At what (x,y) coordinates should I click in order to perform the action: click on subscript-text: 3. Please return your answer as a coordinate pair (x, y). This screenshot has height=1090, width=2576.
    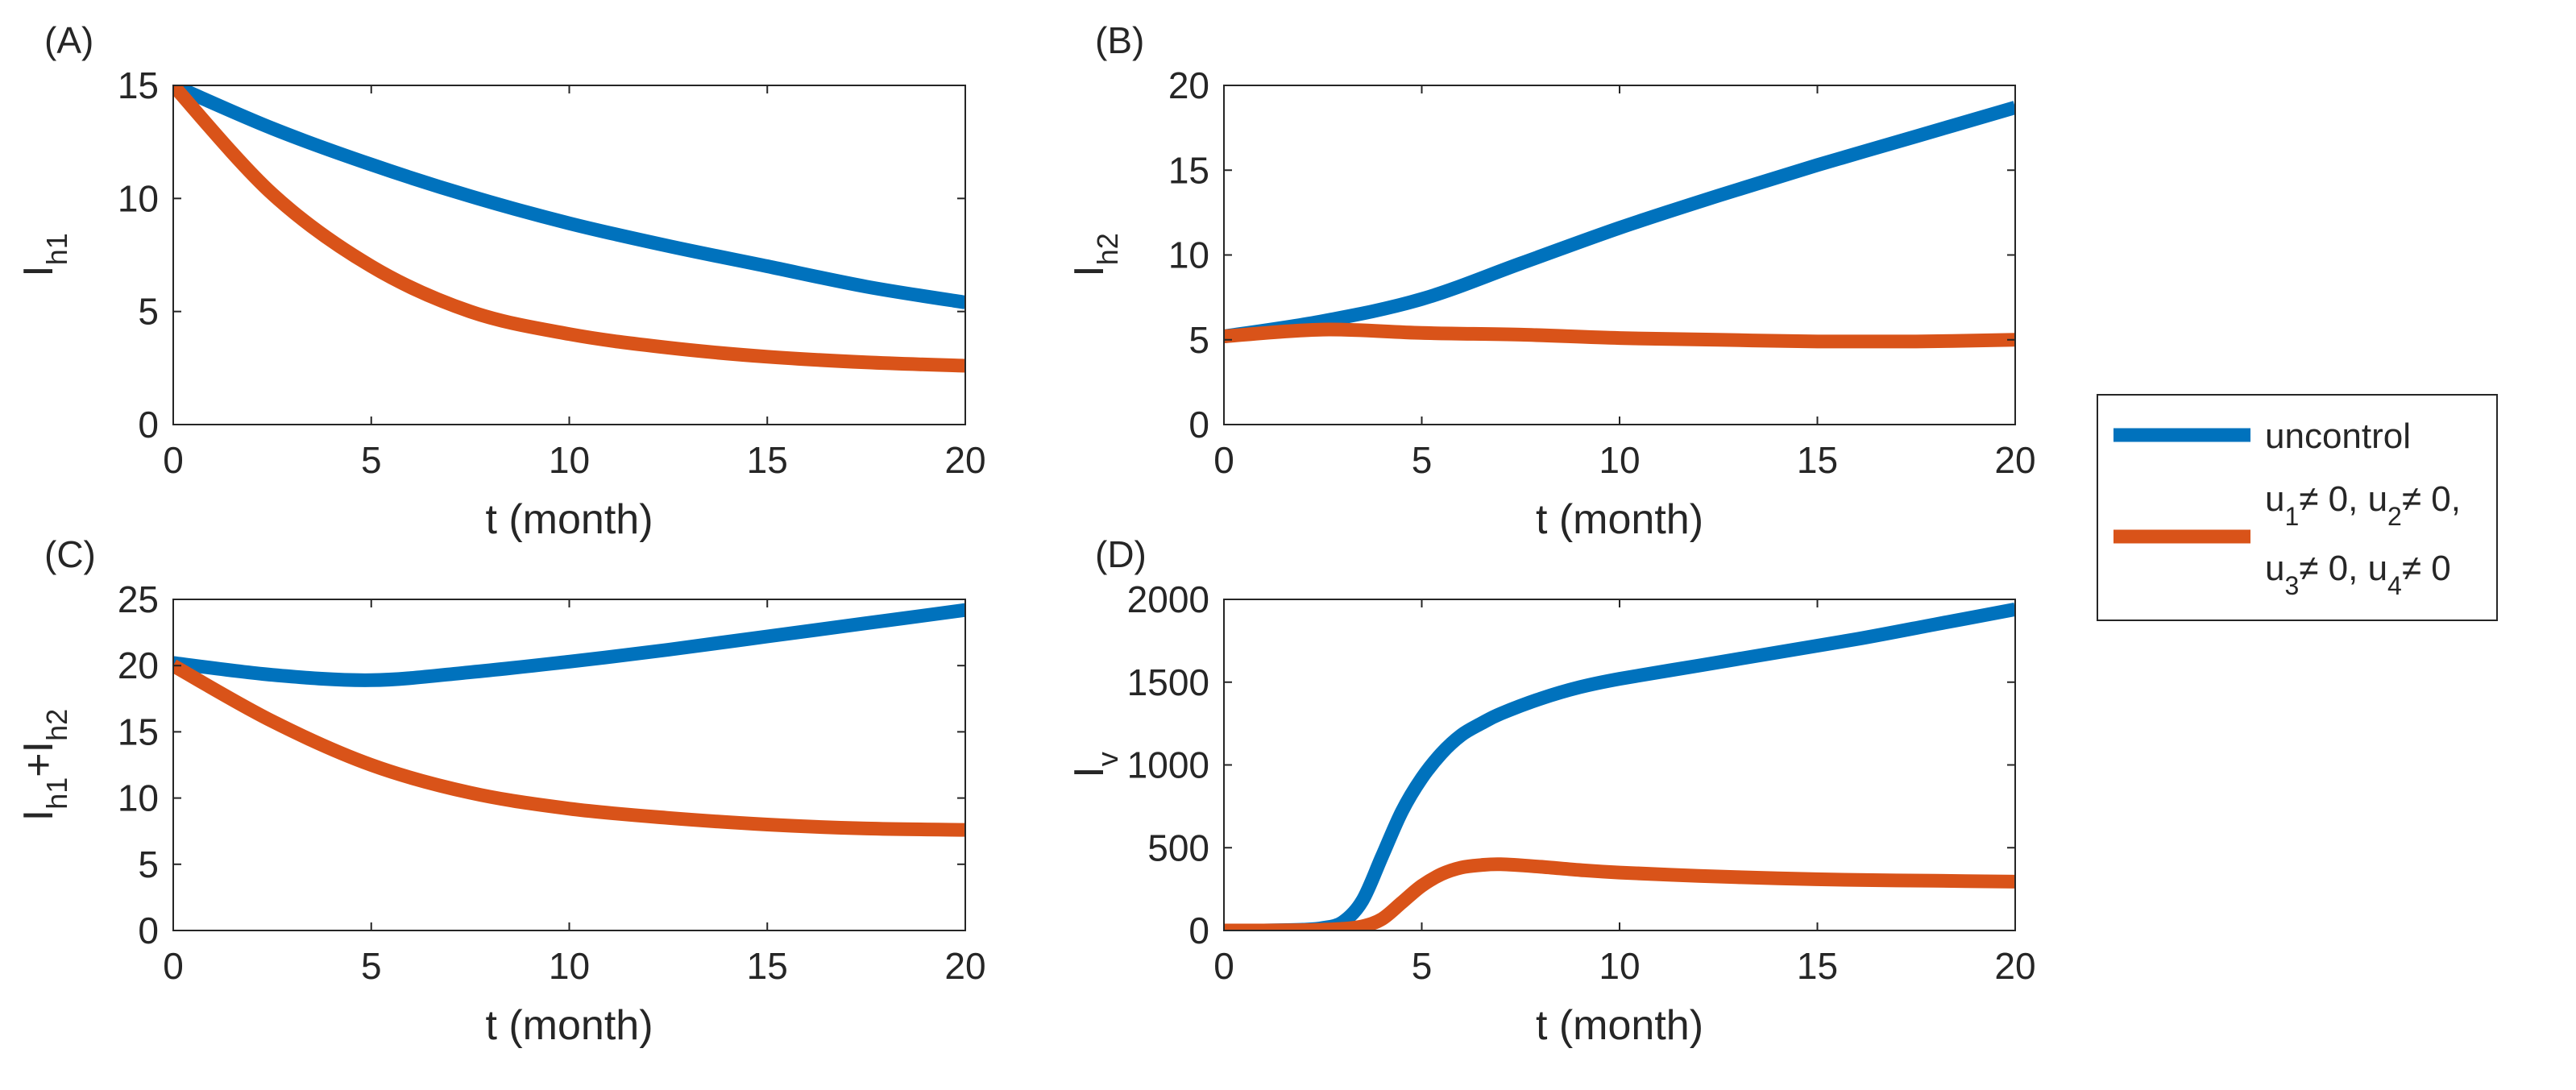
    Looking at the image, I should click on (2291, 585).